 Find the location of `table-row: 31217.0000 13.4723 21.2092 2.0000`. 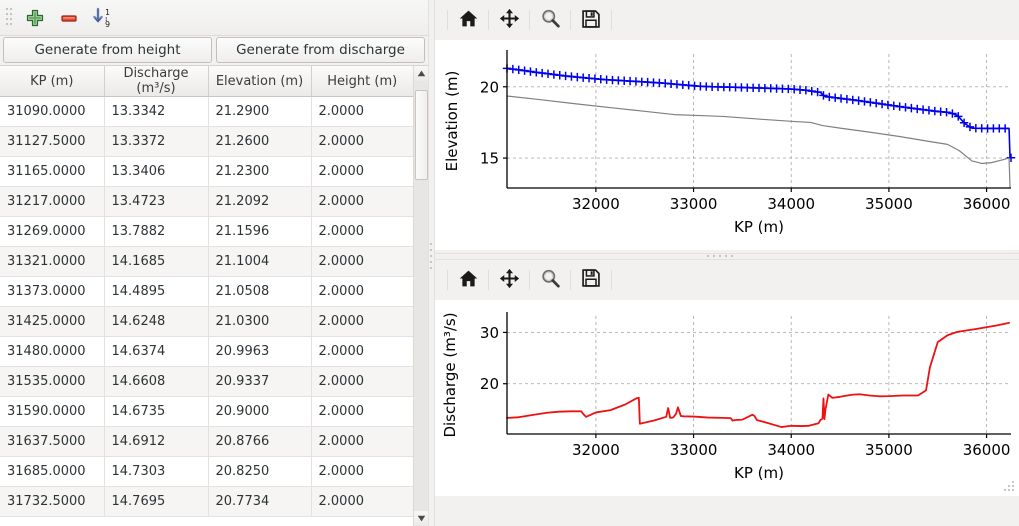

table-row: 31217.0000 13.4723 21.2092 2.0000 is located at coordinates (206, 201).